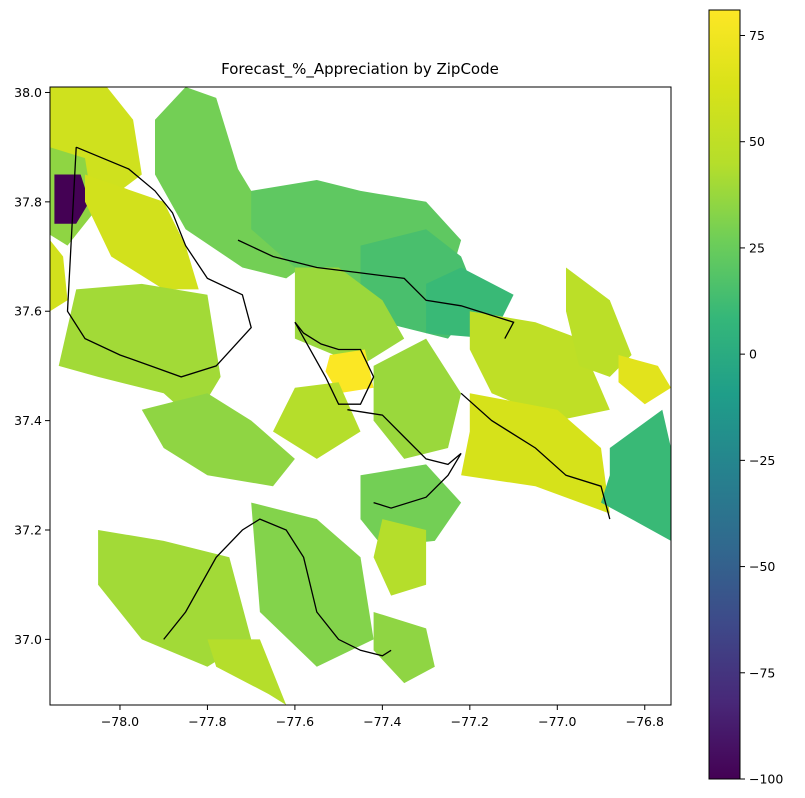 The height and width of the screenshot is (798, 805). I want to click on x-tick-label: −77.2, so click(470, 721).